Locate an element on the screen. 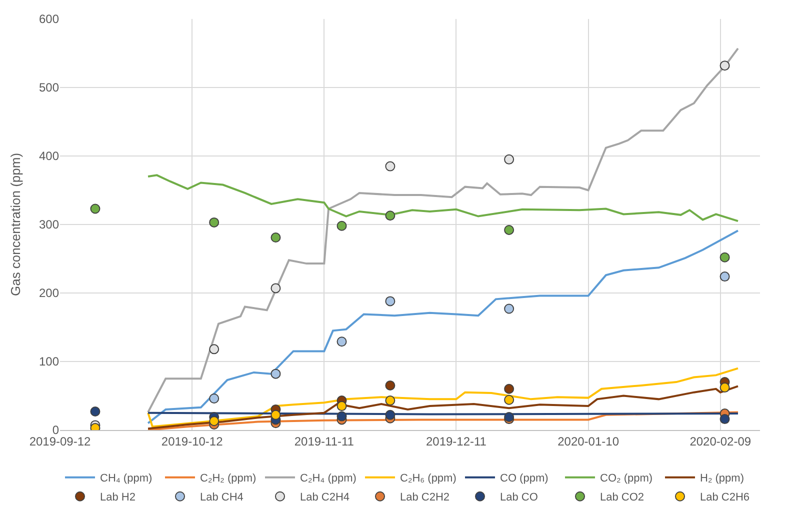  y-tick-label: 500 is located at coordinates (49, 87).